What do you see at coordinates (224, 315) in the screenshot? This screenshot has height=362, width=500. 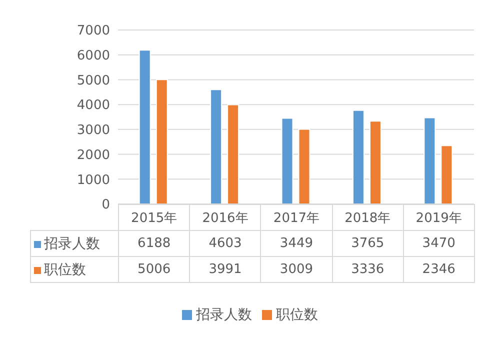 I see `text: 招录人数` at bounding box center [224, 315].